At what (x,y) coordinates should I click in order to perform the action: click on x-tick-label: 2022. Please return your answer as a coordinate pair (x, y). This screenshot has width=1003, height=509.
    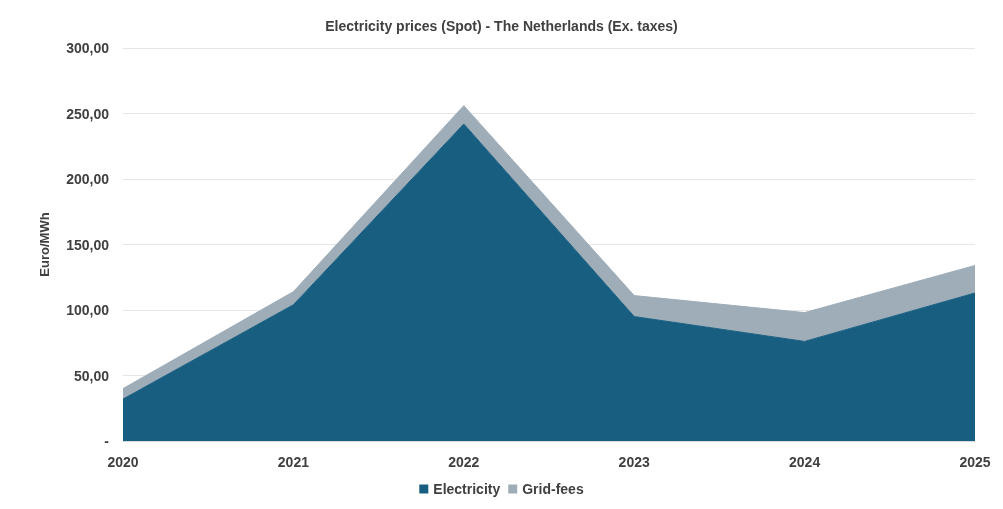
    Looking at the image, I should click on (464, 462).